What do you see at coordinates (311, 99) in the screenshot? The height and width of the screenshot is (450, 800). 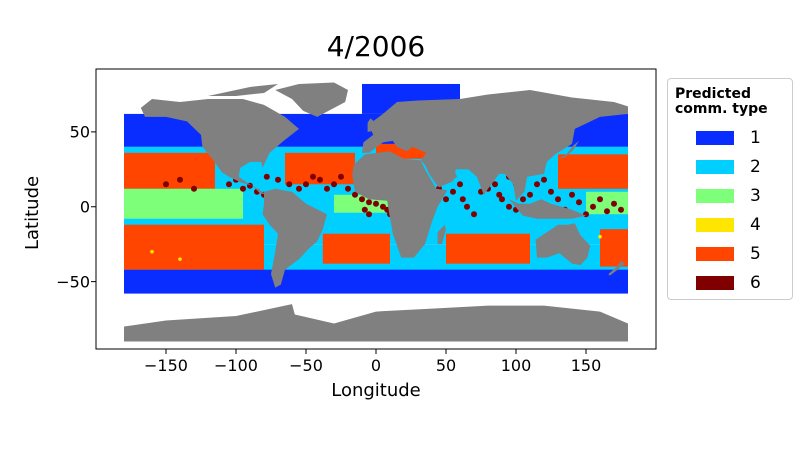 I see `land-greenland` at bounding box center [311, 99].